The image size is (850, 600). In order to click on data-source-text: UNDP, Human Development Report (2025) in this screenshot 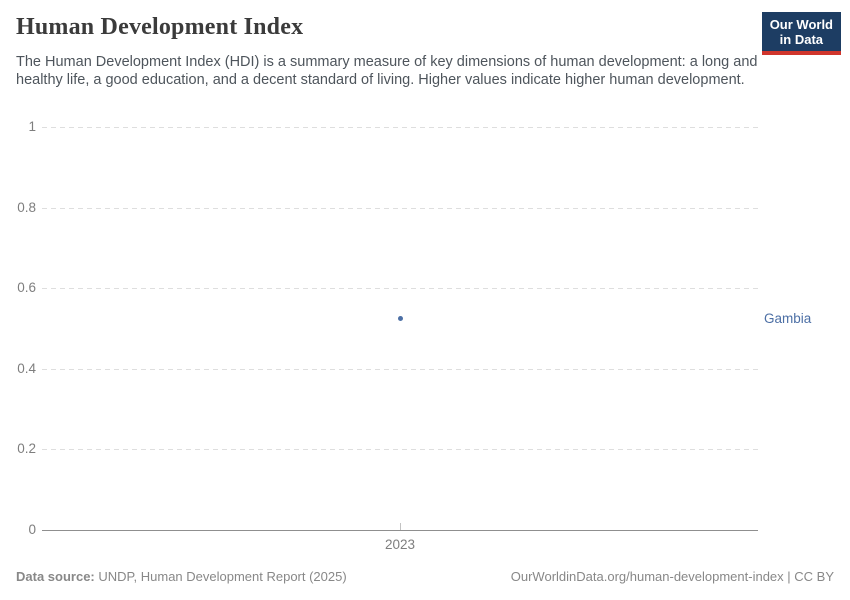, I will do `click(220, 576)`.